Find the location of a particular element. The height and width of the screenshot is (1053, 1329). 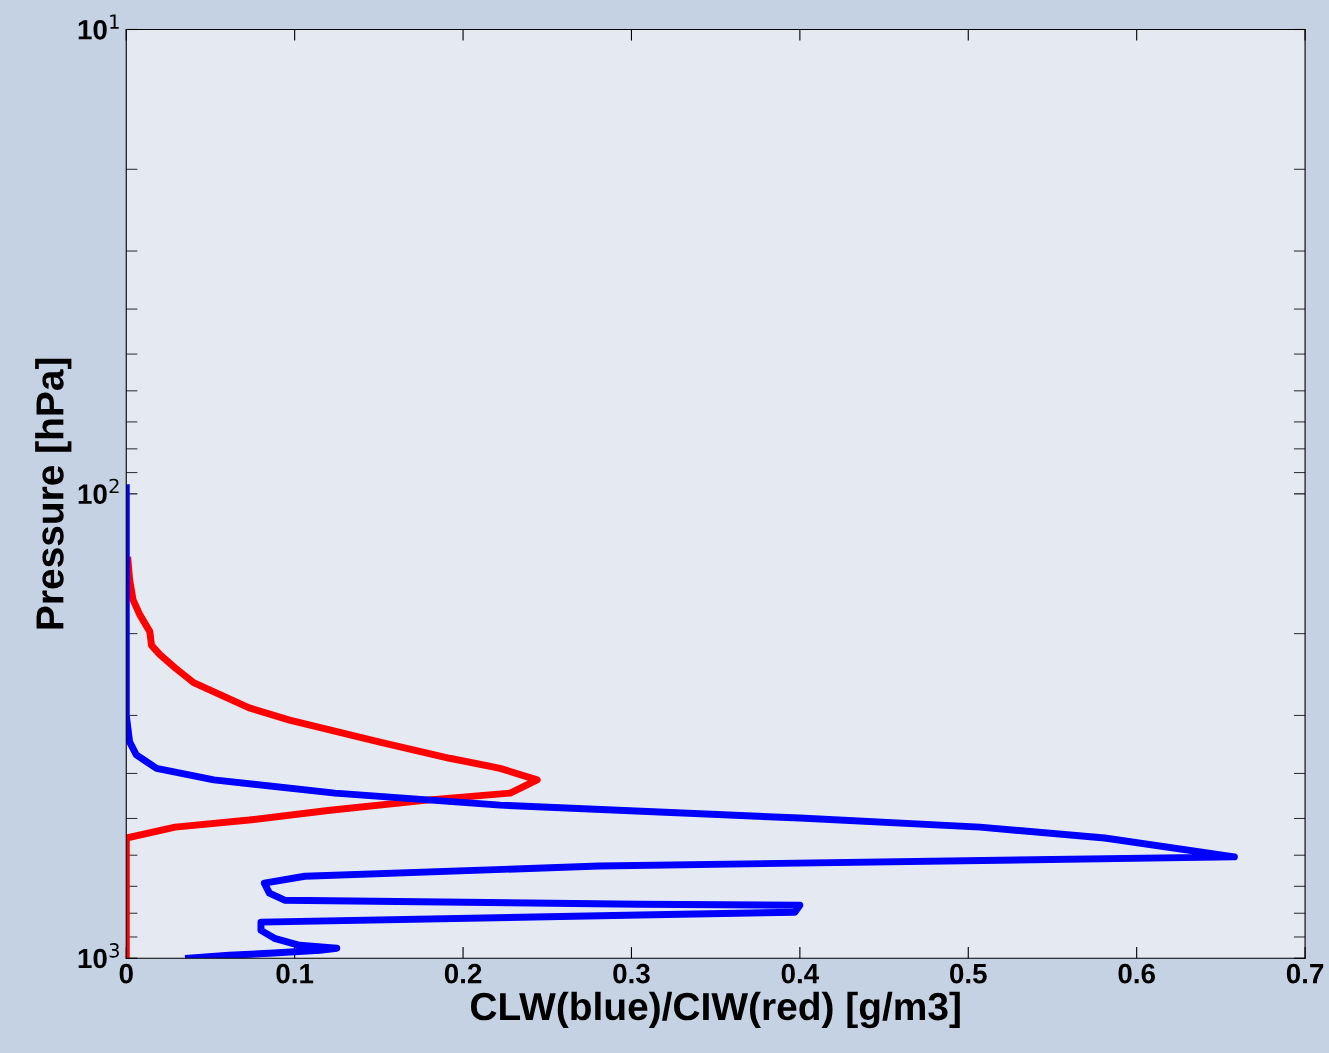

x-tick-label: 0.2 is located at coordinates (463, 973).